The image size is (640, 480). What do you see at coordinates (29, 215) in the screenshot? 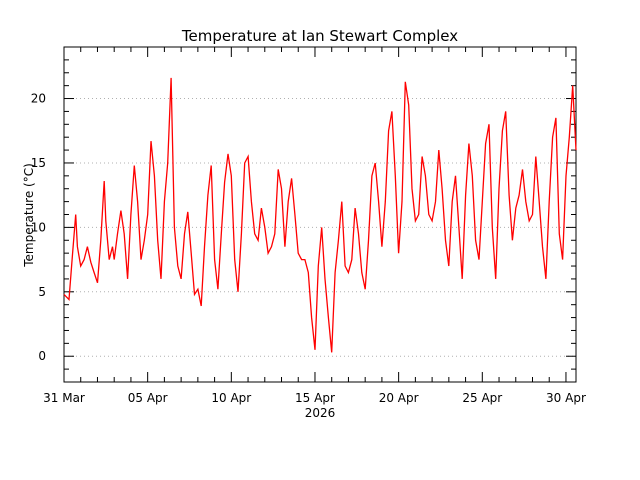
I see `y-axis-label: Temperature (°C)` at bounding box center [29, 215].